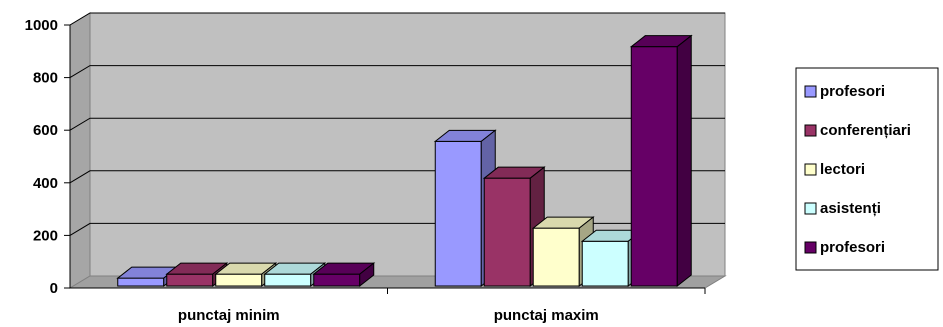 The height and width of the screenshot is (327, 943). Describe the element at coordinates (546, 315) in the screenshot. I see `category-label: punctaj maxim` at that location.